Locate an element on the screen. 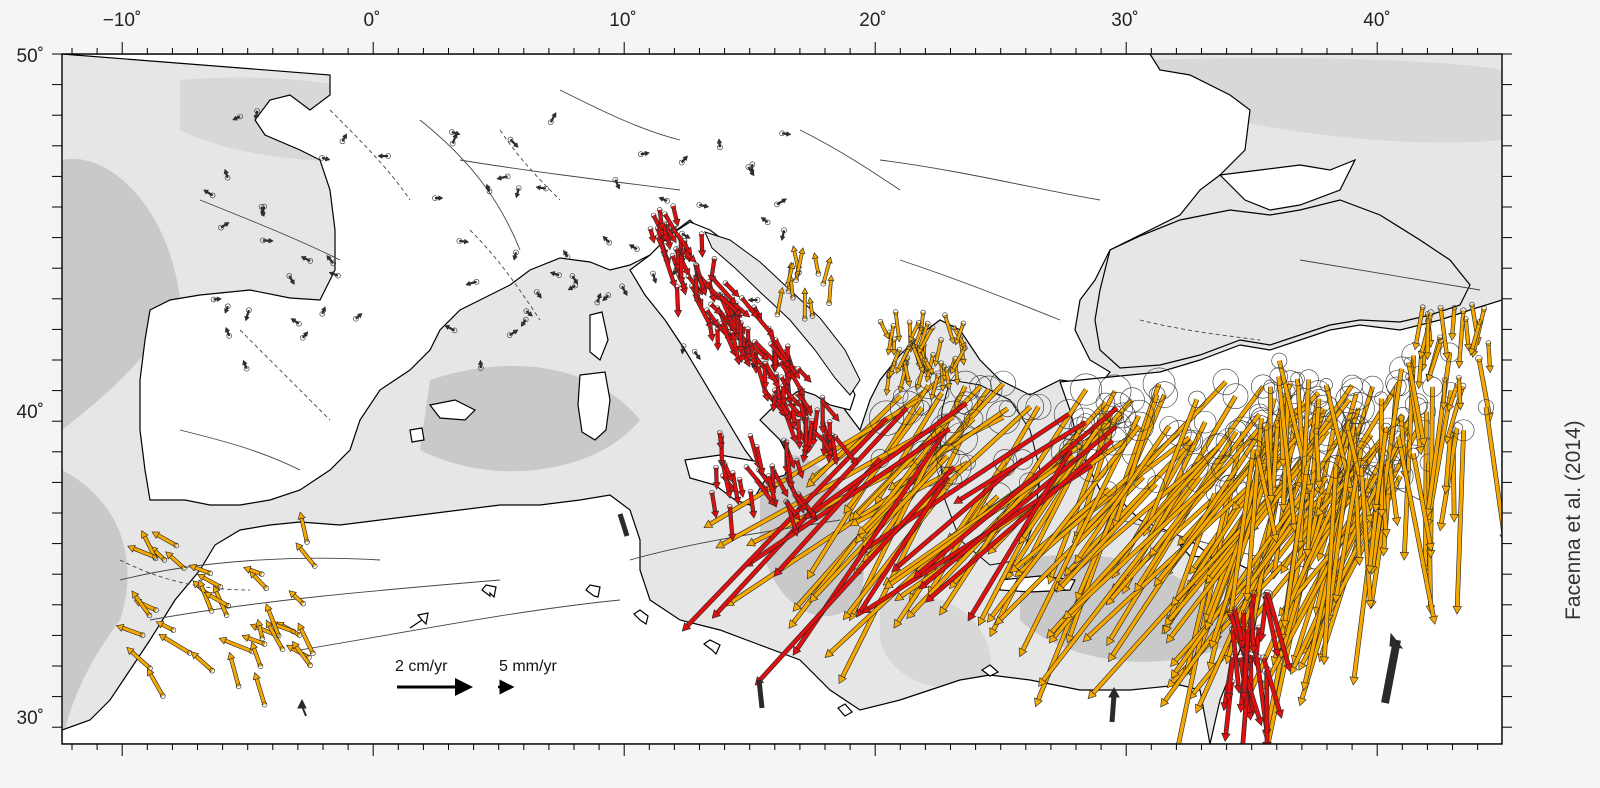 The image size is (1600, 788). lon-label-0: 0˚ is located at coordinates (372, 20).